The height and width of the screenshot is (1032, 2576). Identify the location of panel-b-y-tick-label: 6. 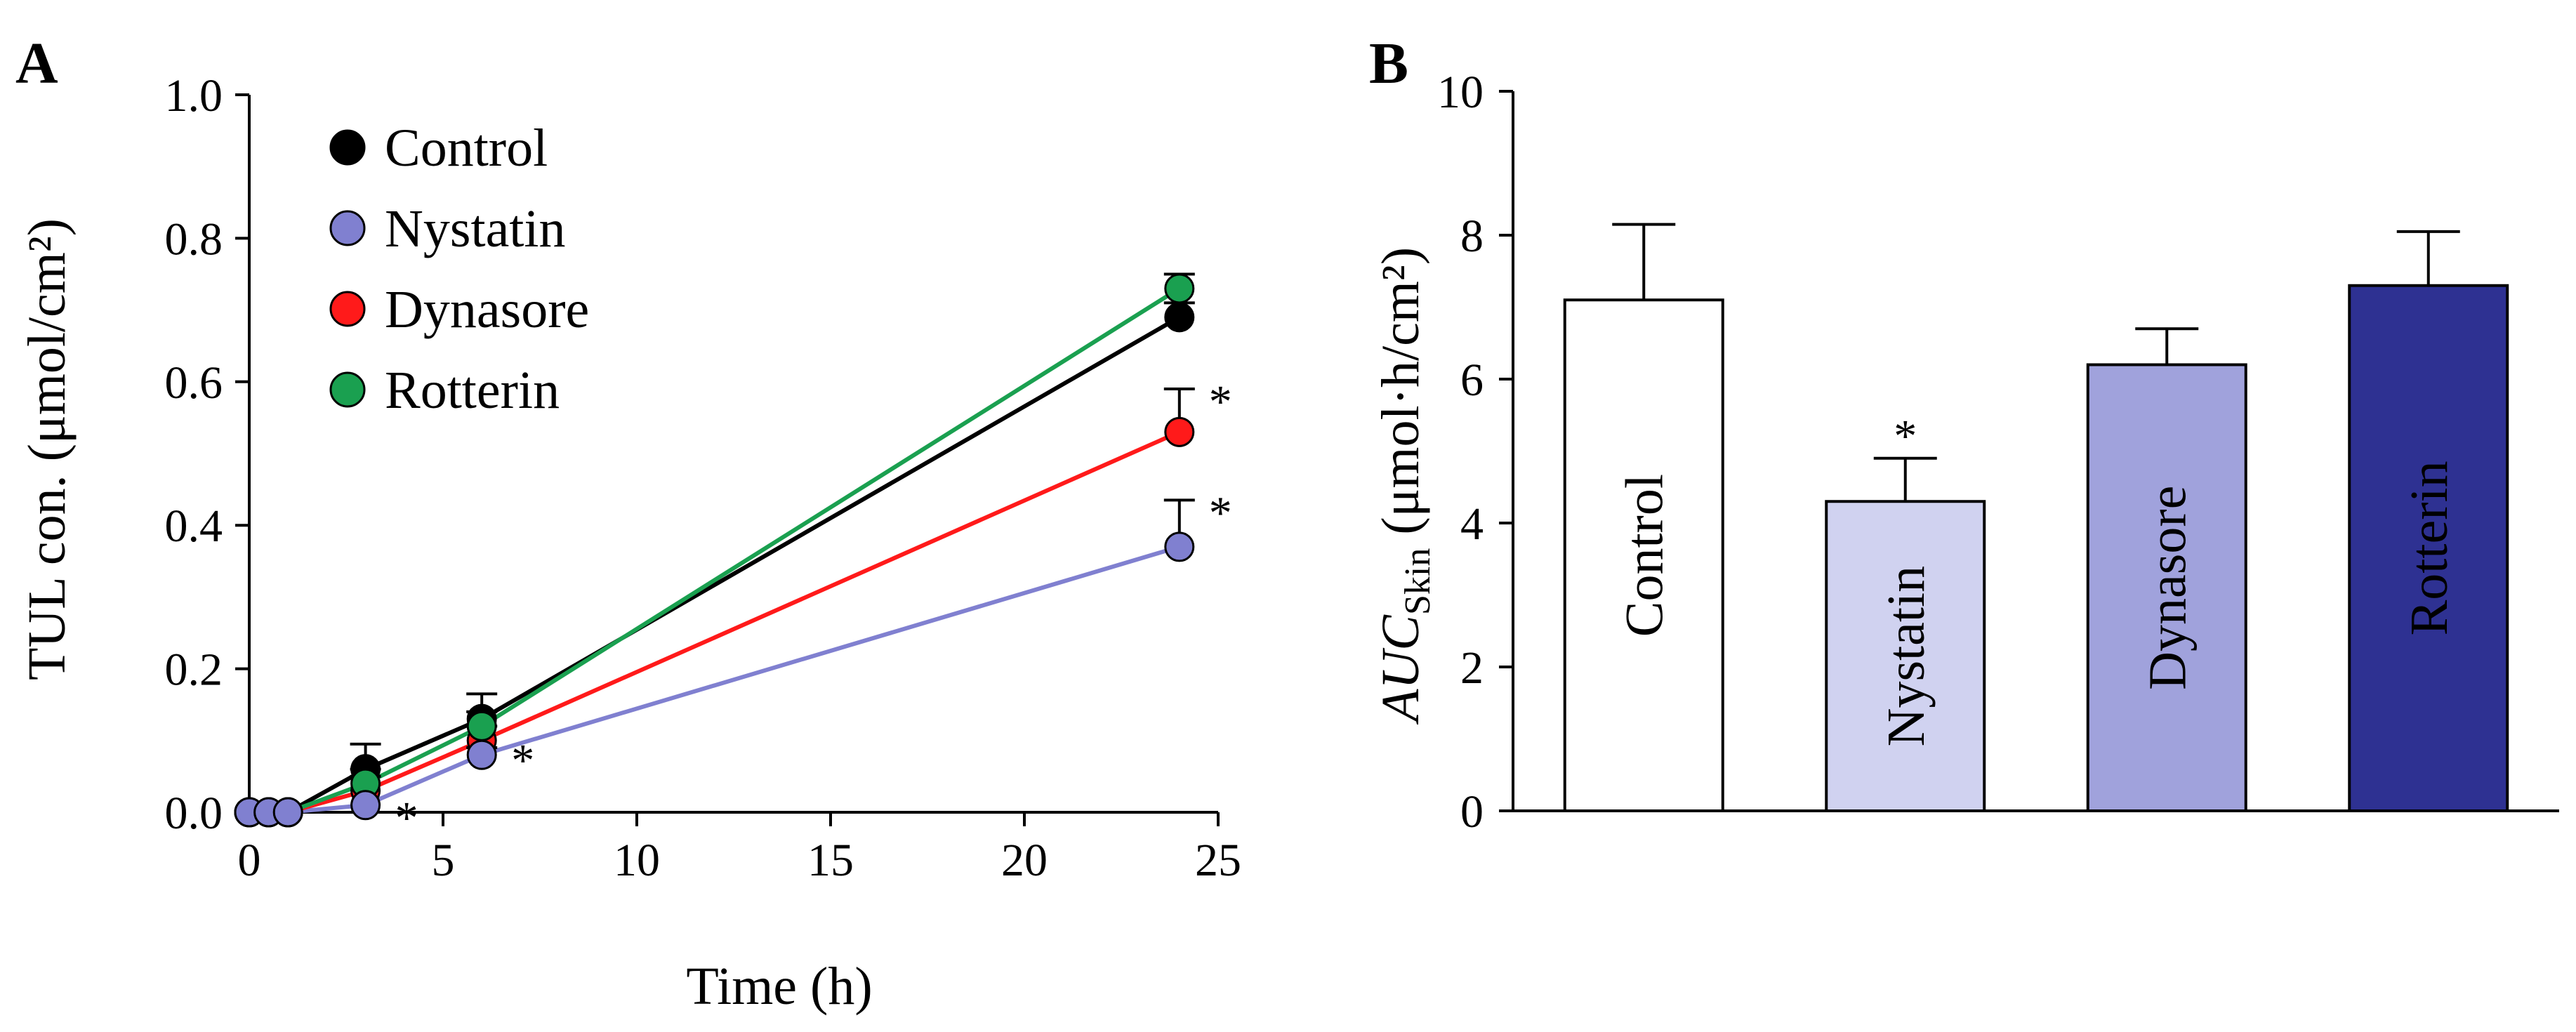
(1472, 381).